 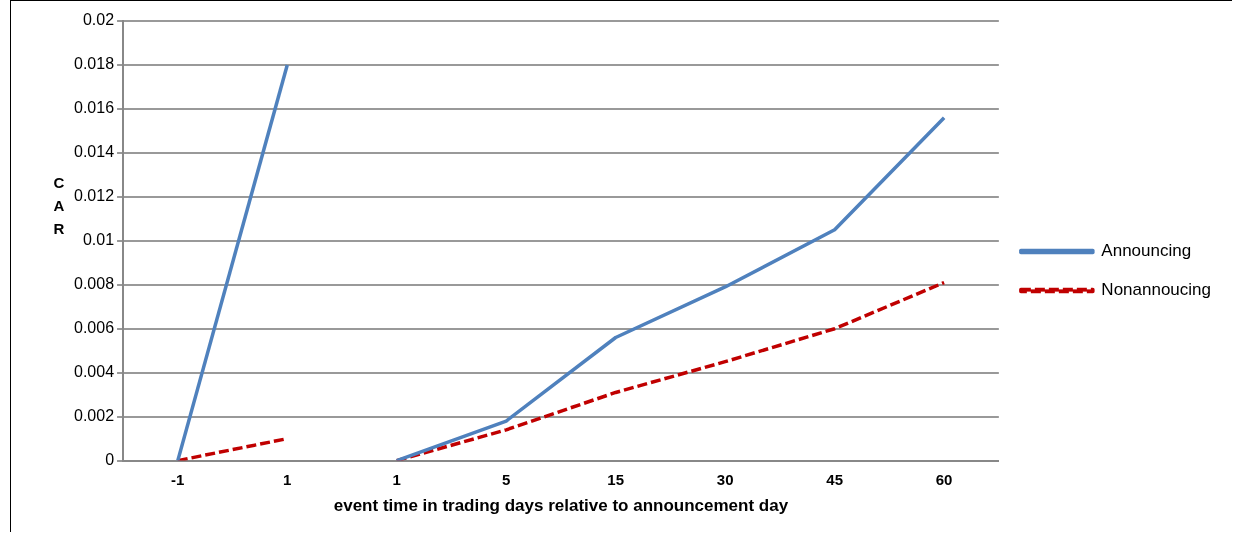 I want to click on x-tick-label: 45, so click(x=834, y=479).